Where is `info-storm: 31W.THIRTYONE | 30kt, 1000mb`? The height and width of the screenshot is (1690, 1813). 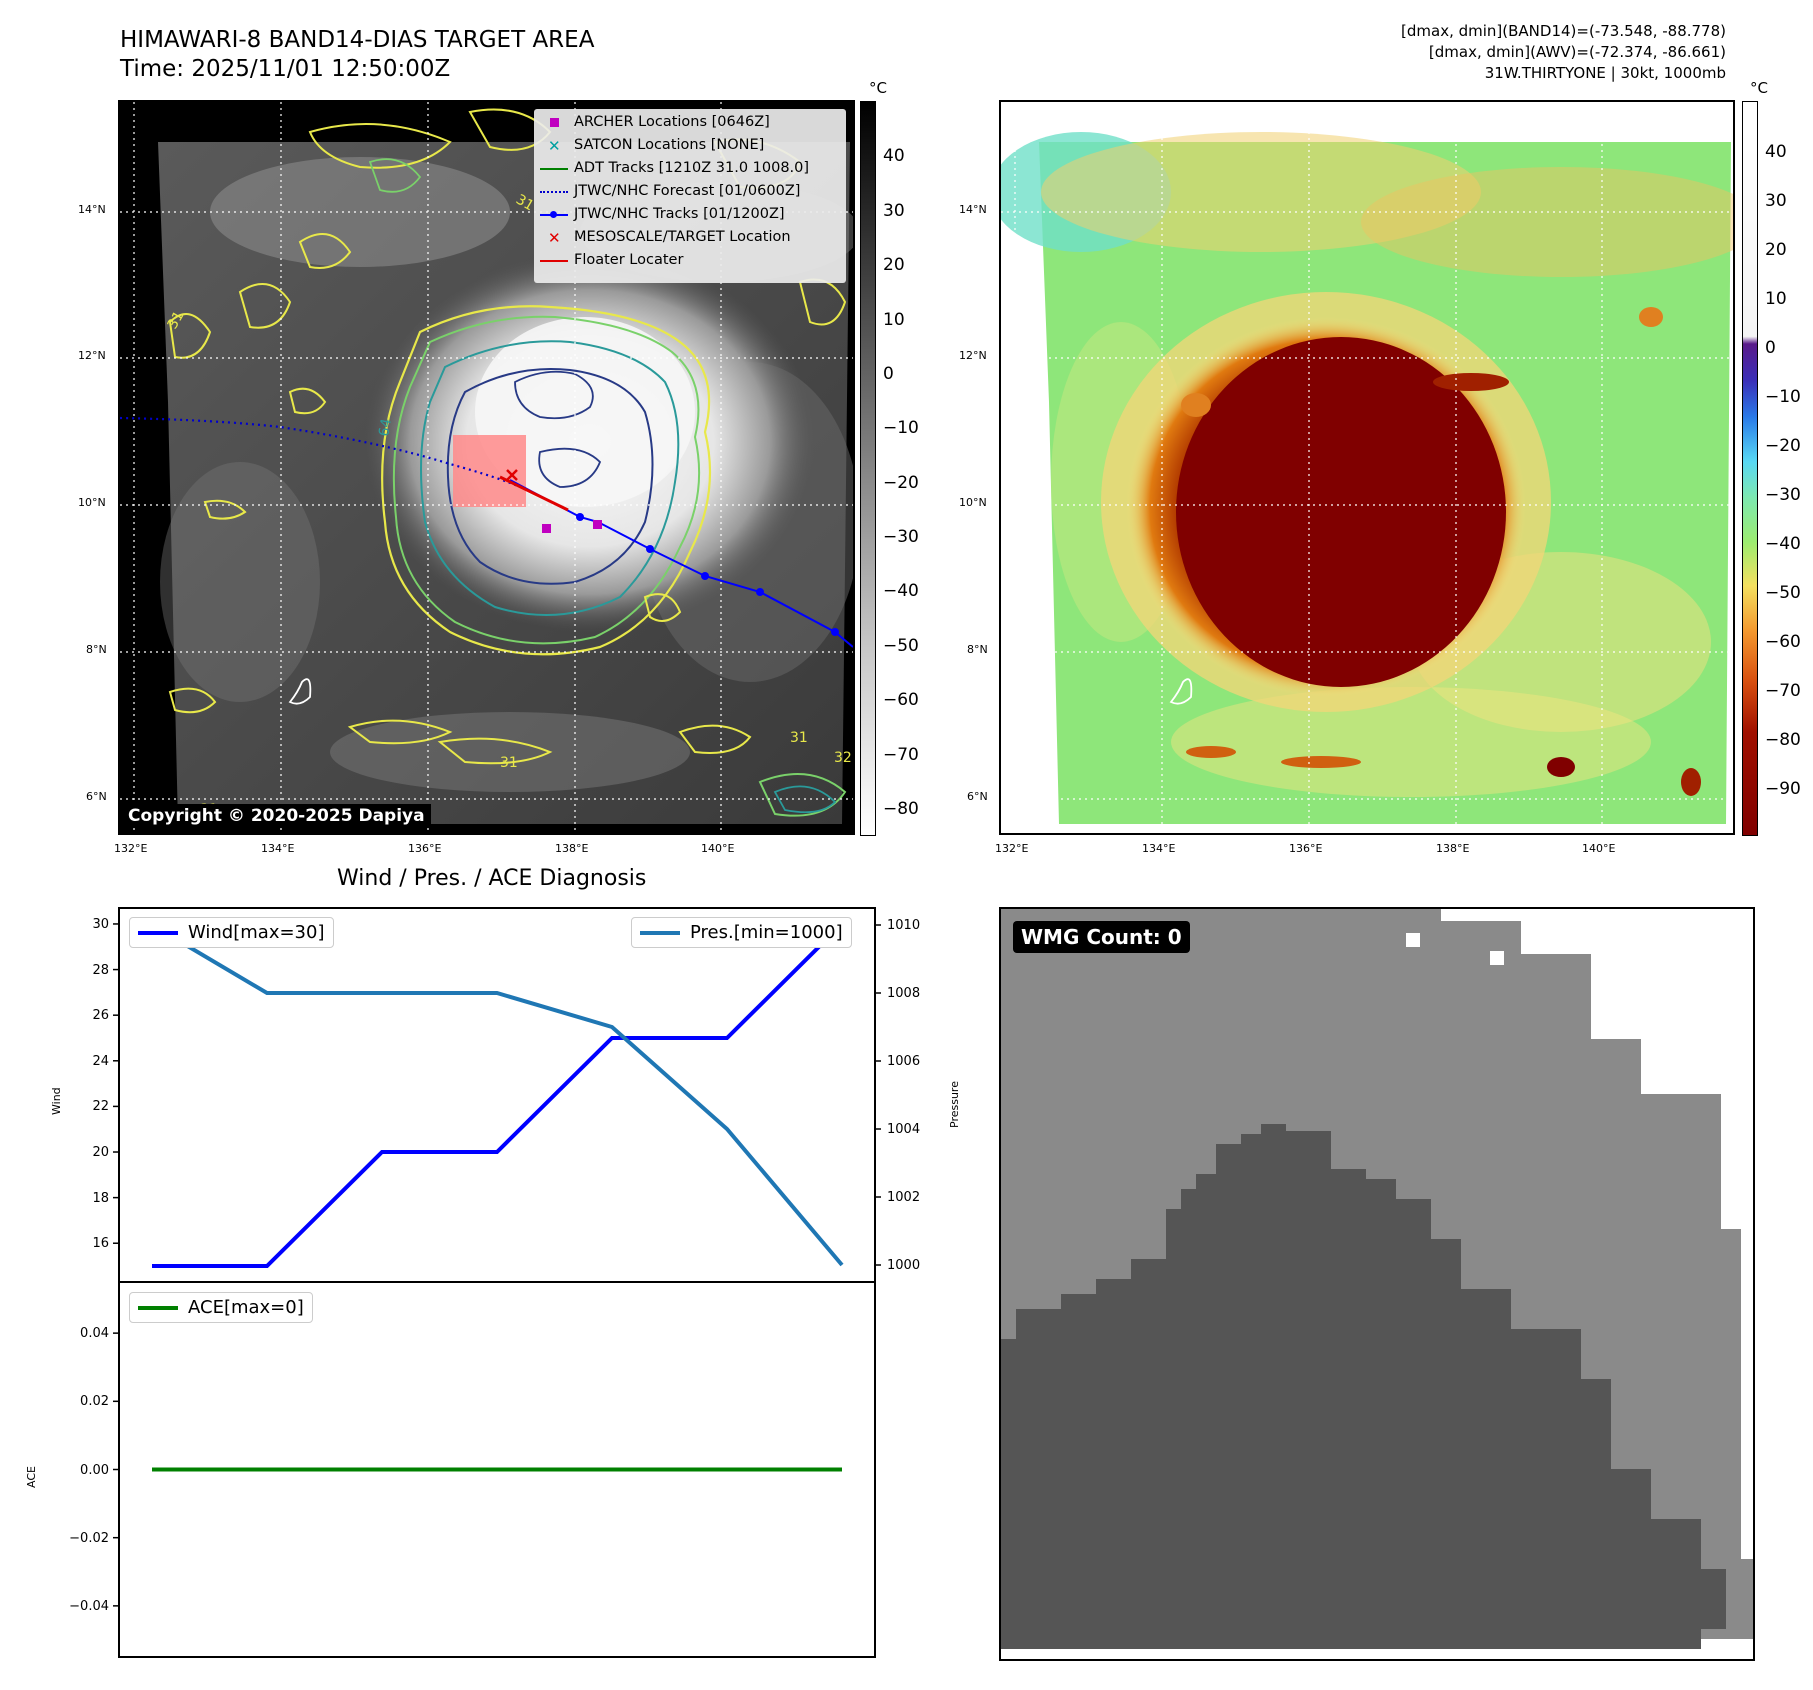 info-storm: 31W.THIRTYONE | 30kt, 1000mb is located at coordinates (1605, 73).